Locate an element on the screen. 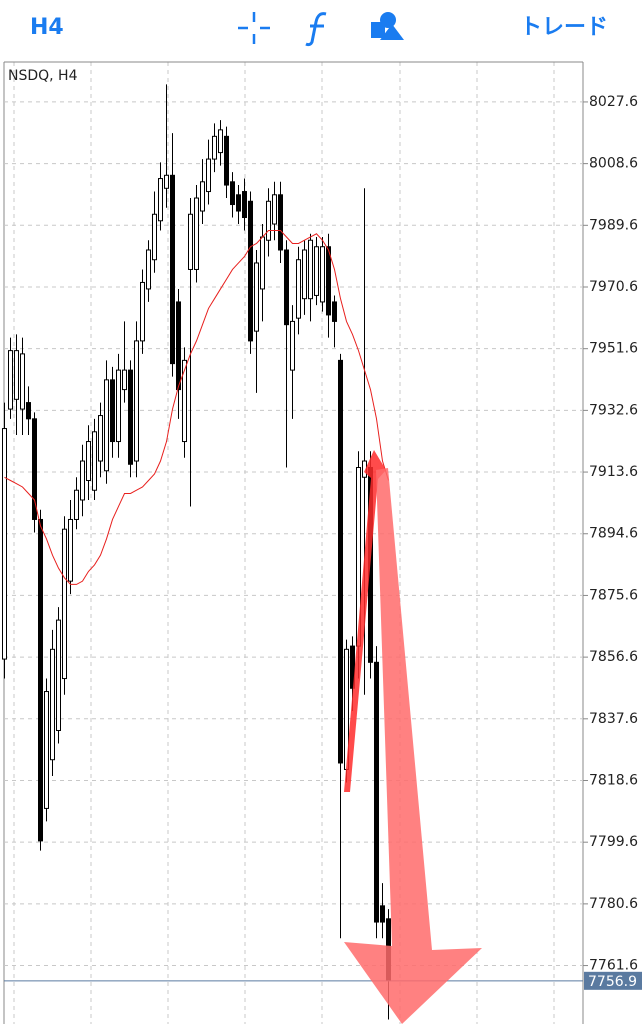  y-tick-label: 7761.6 is located at coordinates (613, 966).